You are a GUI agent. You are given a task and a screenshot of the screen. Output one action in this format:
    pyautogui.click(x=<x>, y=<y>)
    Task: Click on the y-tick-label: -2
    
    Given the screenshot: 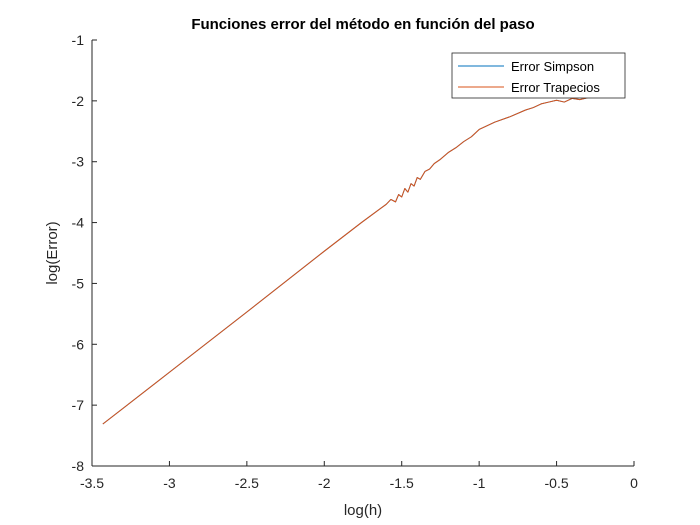 What is the action you would take?
    pyautogui.click(x=78, y=101)
    